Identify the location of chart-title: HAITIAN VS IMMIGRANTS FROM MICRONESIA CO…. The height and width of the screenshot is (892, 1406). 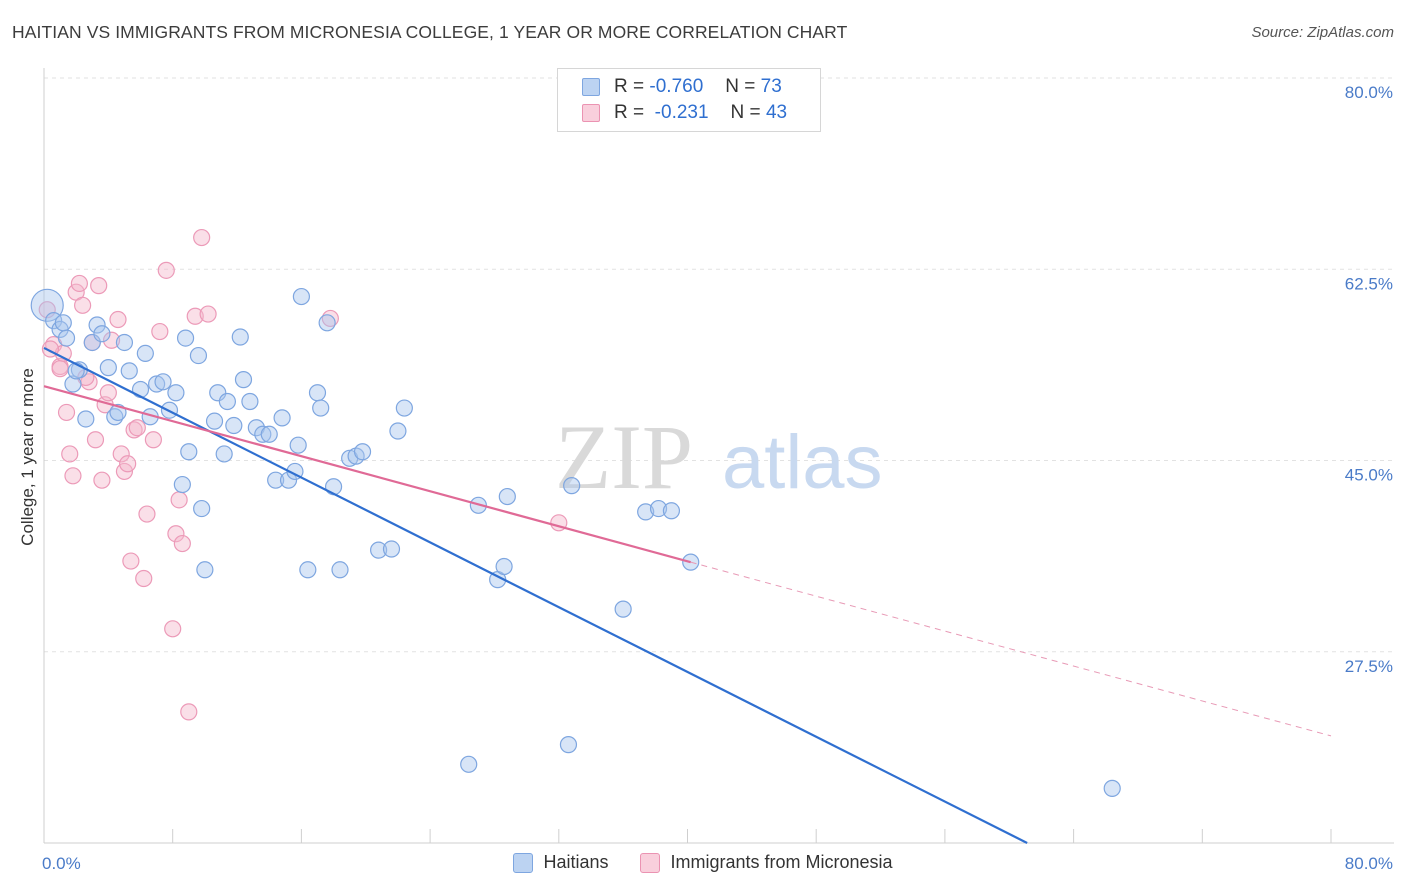
(430, 32).